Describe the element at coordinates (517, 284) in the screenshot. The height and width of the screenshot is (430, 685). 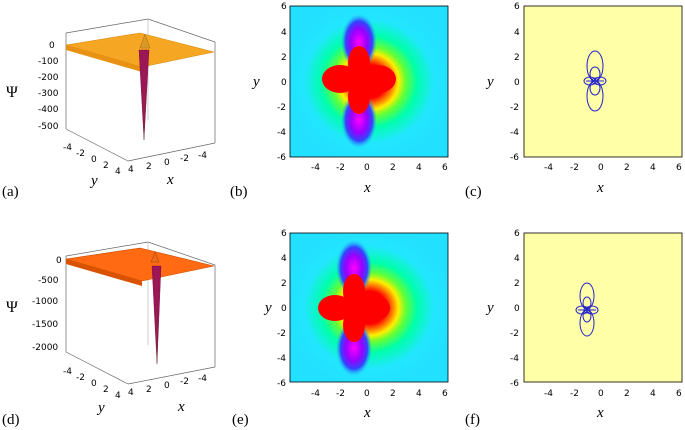
I see `panel-f-ytick-2: 2` at that location.